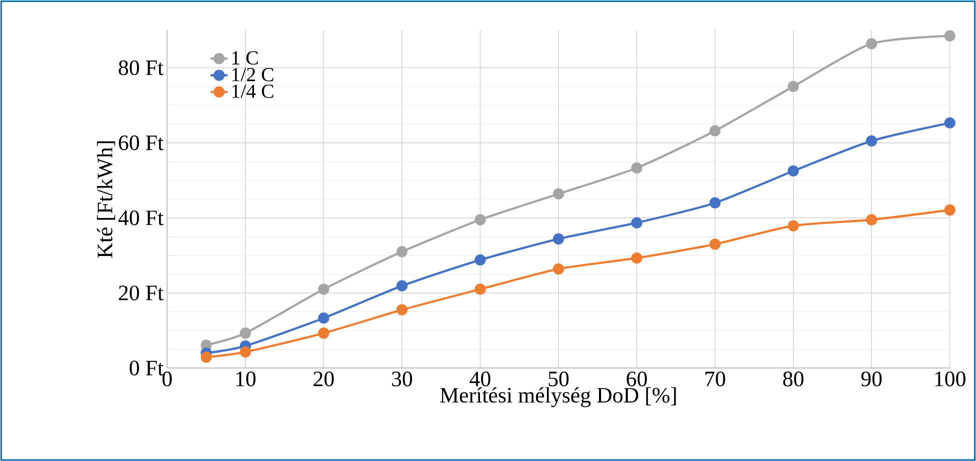 The height and width of the screenshot is (461, 976). I want to click on y-tick-label: 0 Ft, so click(147, 368).